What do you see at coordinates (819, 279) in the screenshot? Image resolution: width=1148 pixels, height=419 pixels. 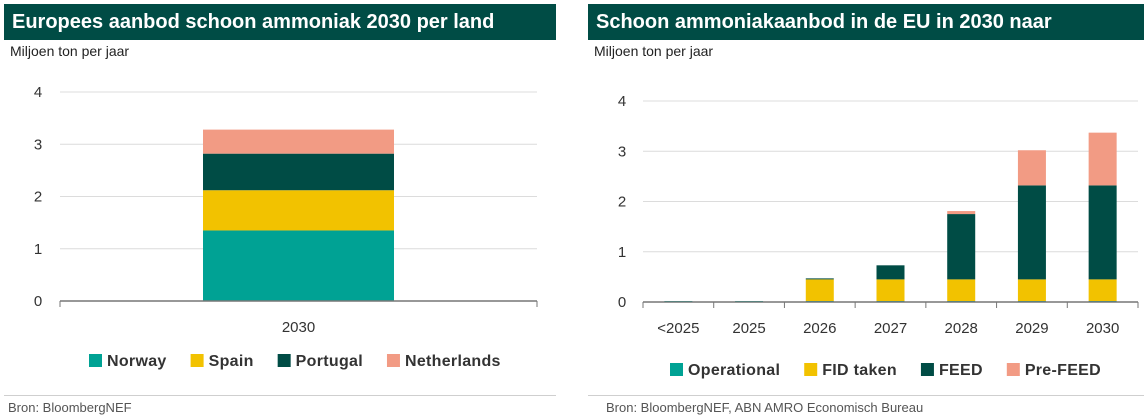 I see `bar-feed-2026` at bounding box center [819, 279].